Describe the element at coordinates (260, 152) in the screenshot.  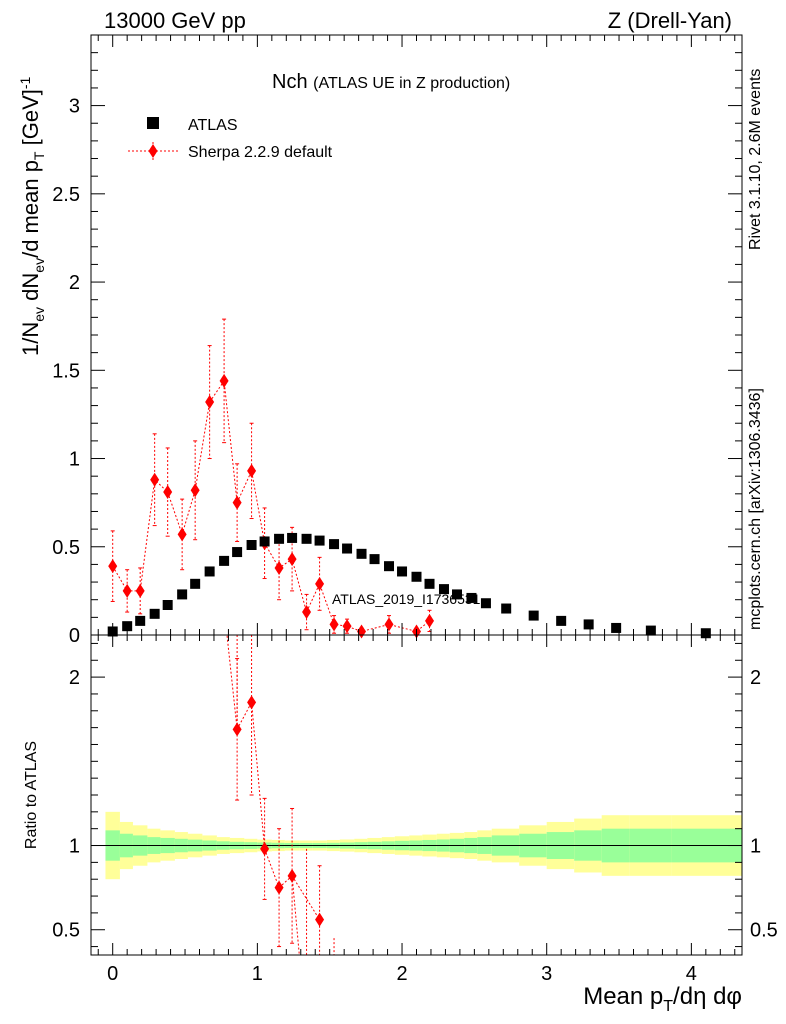
I see `legend-sherpa-label: Sherpa 2.2.9 default` at that location.